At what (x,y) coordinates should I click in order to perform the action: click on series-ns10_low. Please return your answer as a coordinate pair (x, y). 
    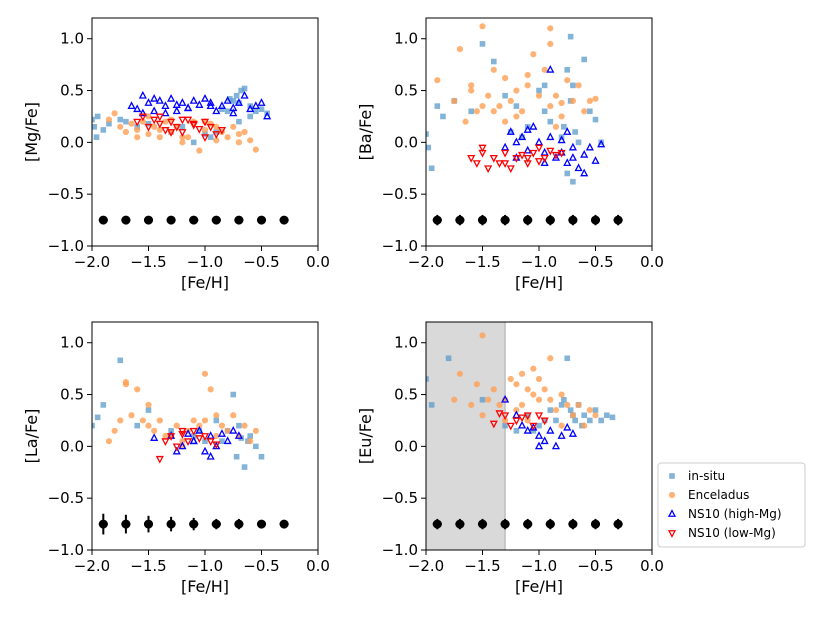
    Looking at the image, I should click on (516, 159).